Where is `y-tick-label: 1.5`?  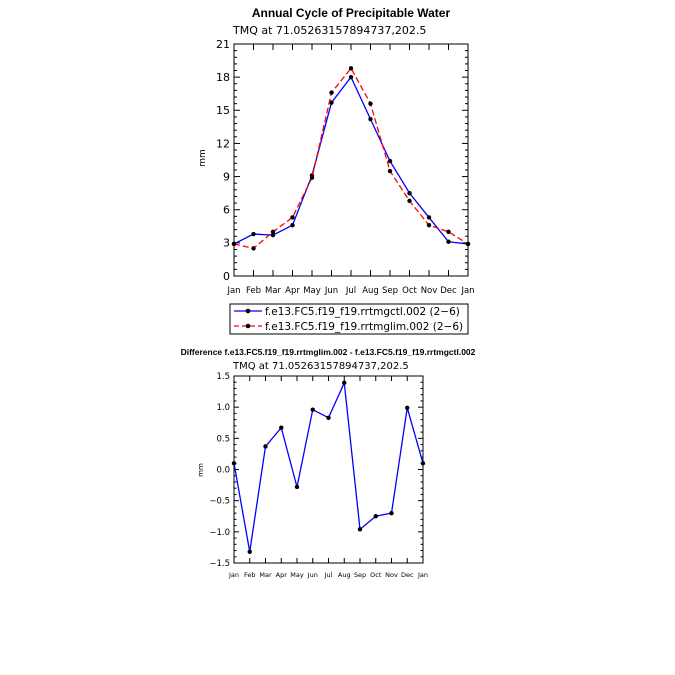 y-tick-label: 1.5 is located at coordinates (223, 377).